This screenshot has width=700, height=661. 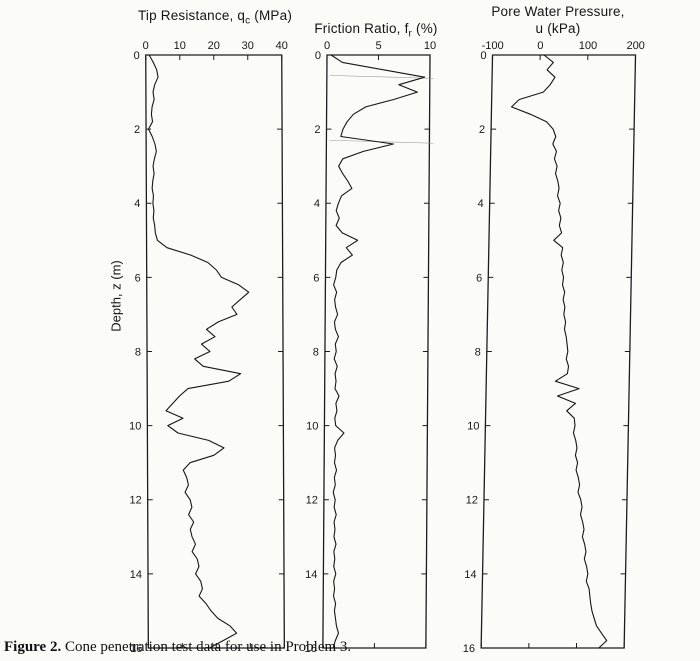 I want to click on fr-title-subscript: r, so click(x=410, y=34).